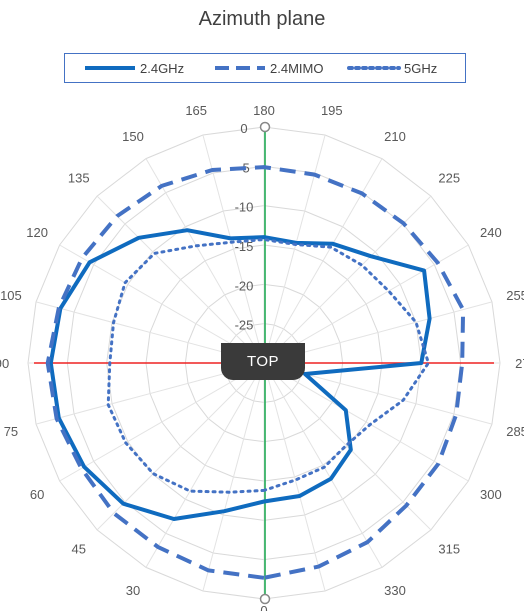 This screenshot has width=524, height=611. Describe the element at coordinates (37, 232) in the screenshot. I see `angle-label: 120` at that location.